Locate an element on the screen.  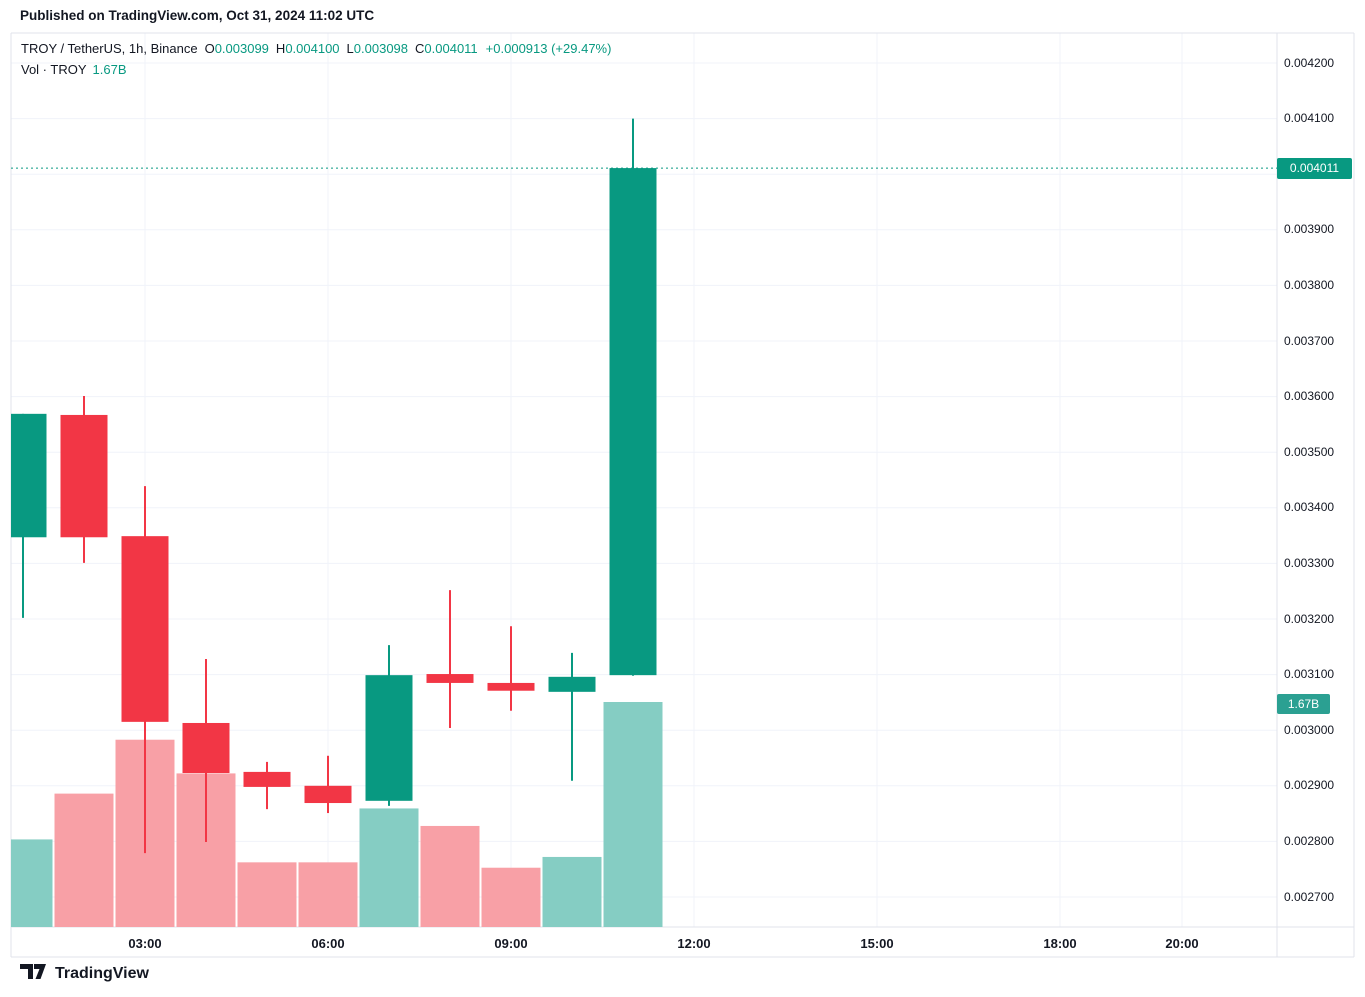
time-tick-06:00: 06:00 is located at coordinates (328, 943).